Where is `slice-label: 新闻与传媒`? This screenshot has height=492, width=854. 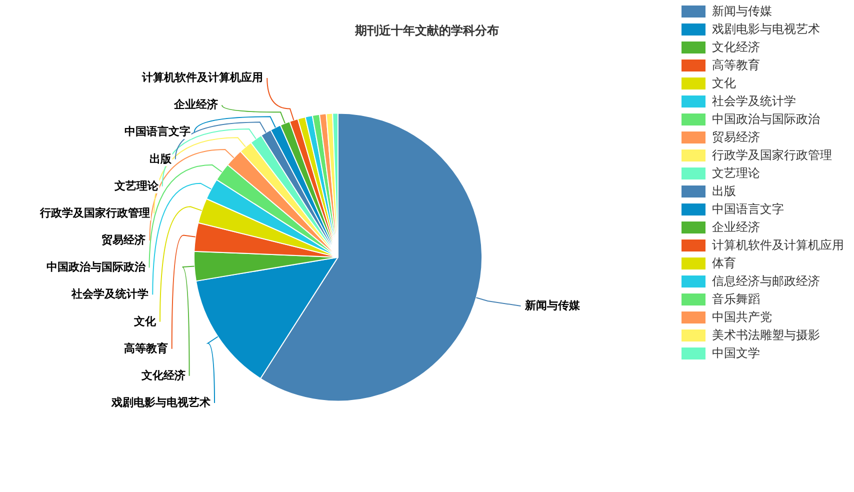 slice-label: 新闻与传媒 is located at coordinates (552, 305).